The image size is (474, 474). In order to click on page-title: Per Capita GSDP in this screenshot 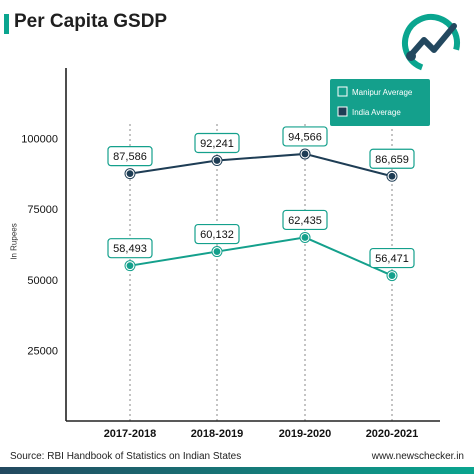, I will do `click(91, 21)`.